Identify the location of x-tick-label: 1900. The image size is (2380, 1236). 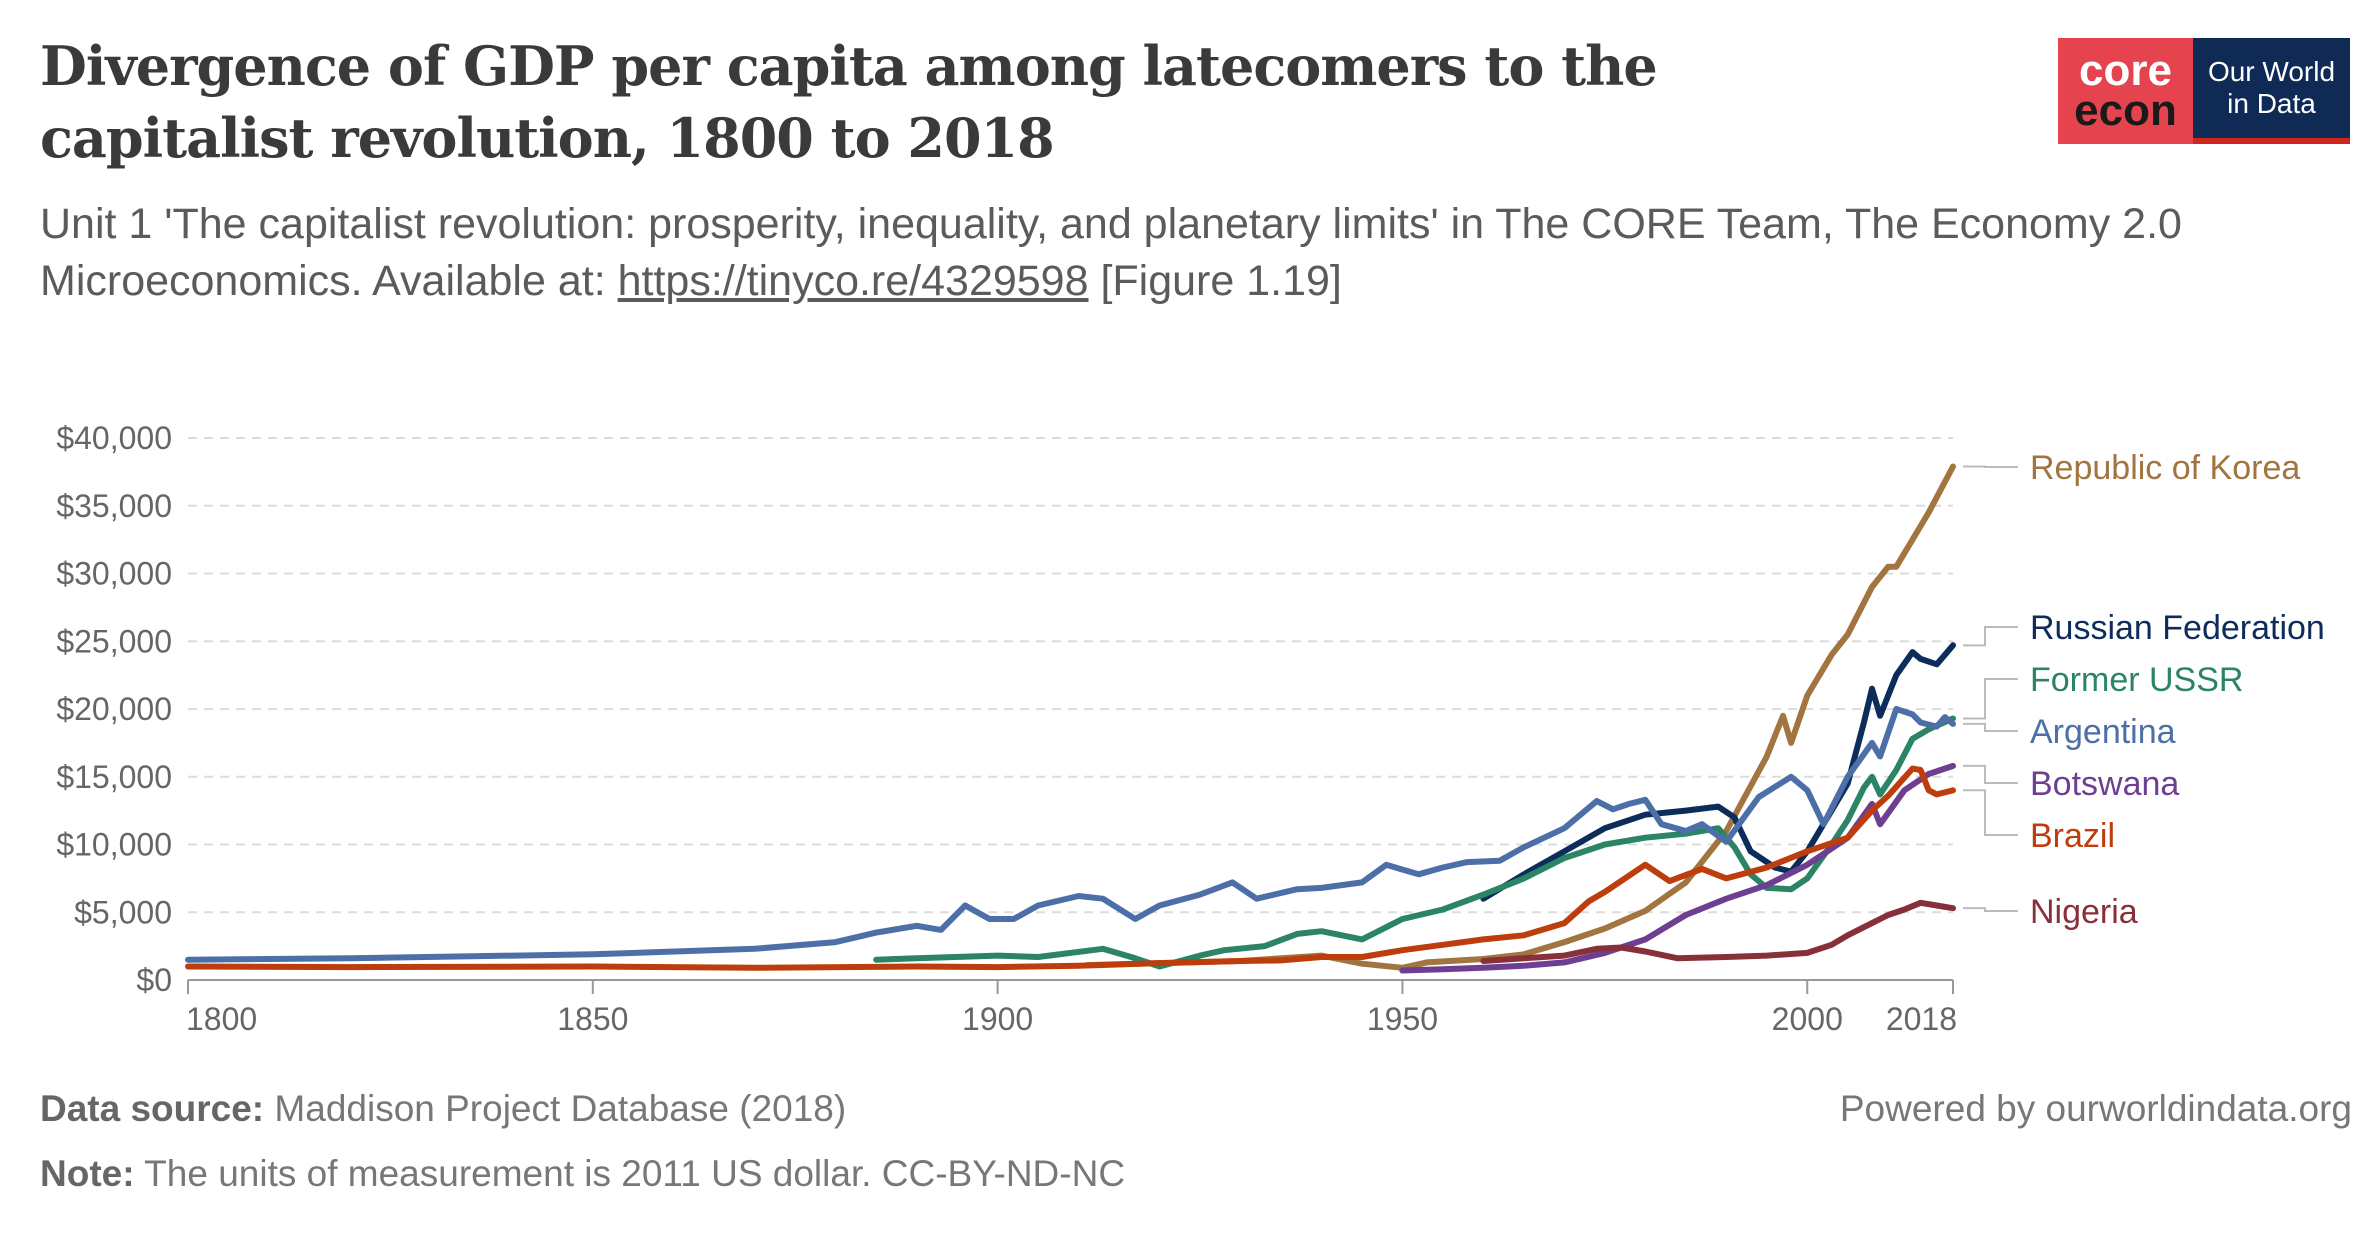
(997, 1019).